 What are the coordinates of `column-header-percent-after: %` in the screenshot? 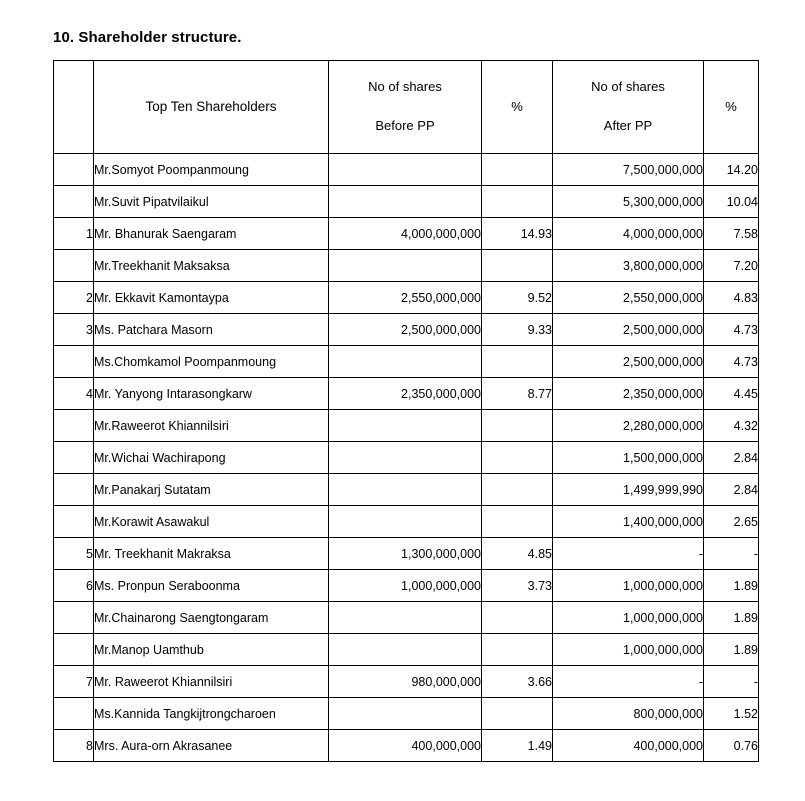 It's located at (731, 107).